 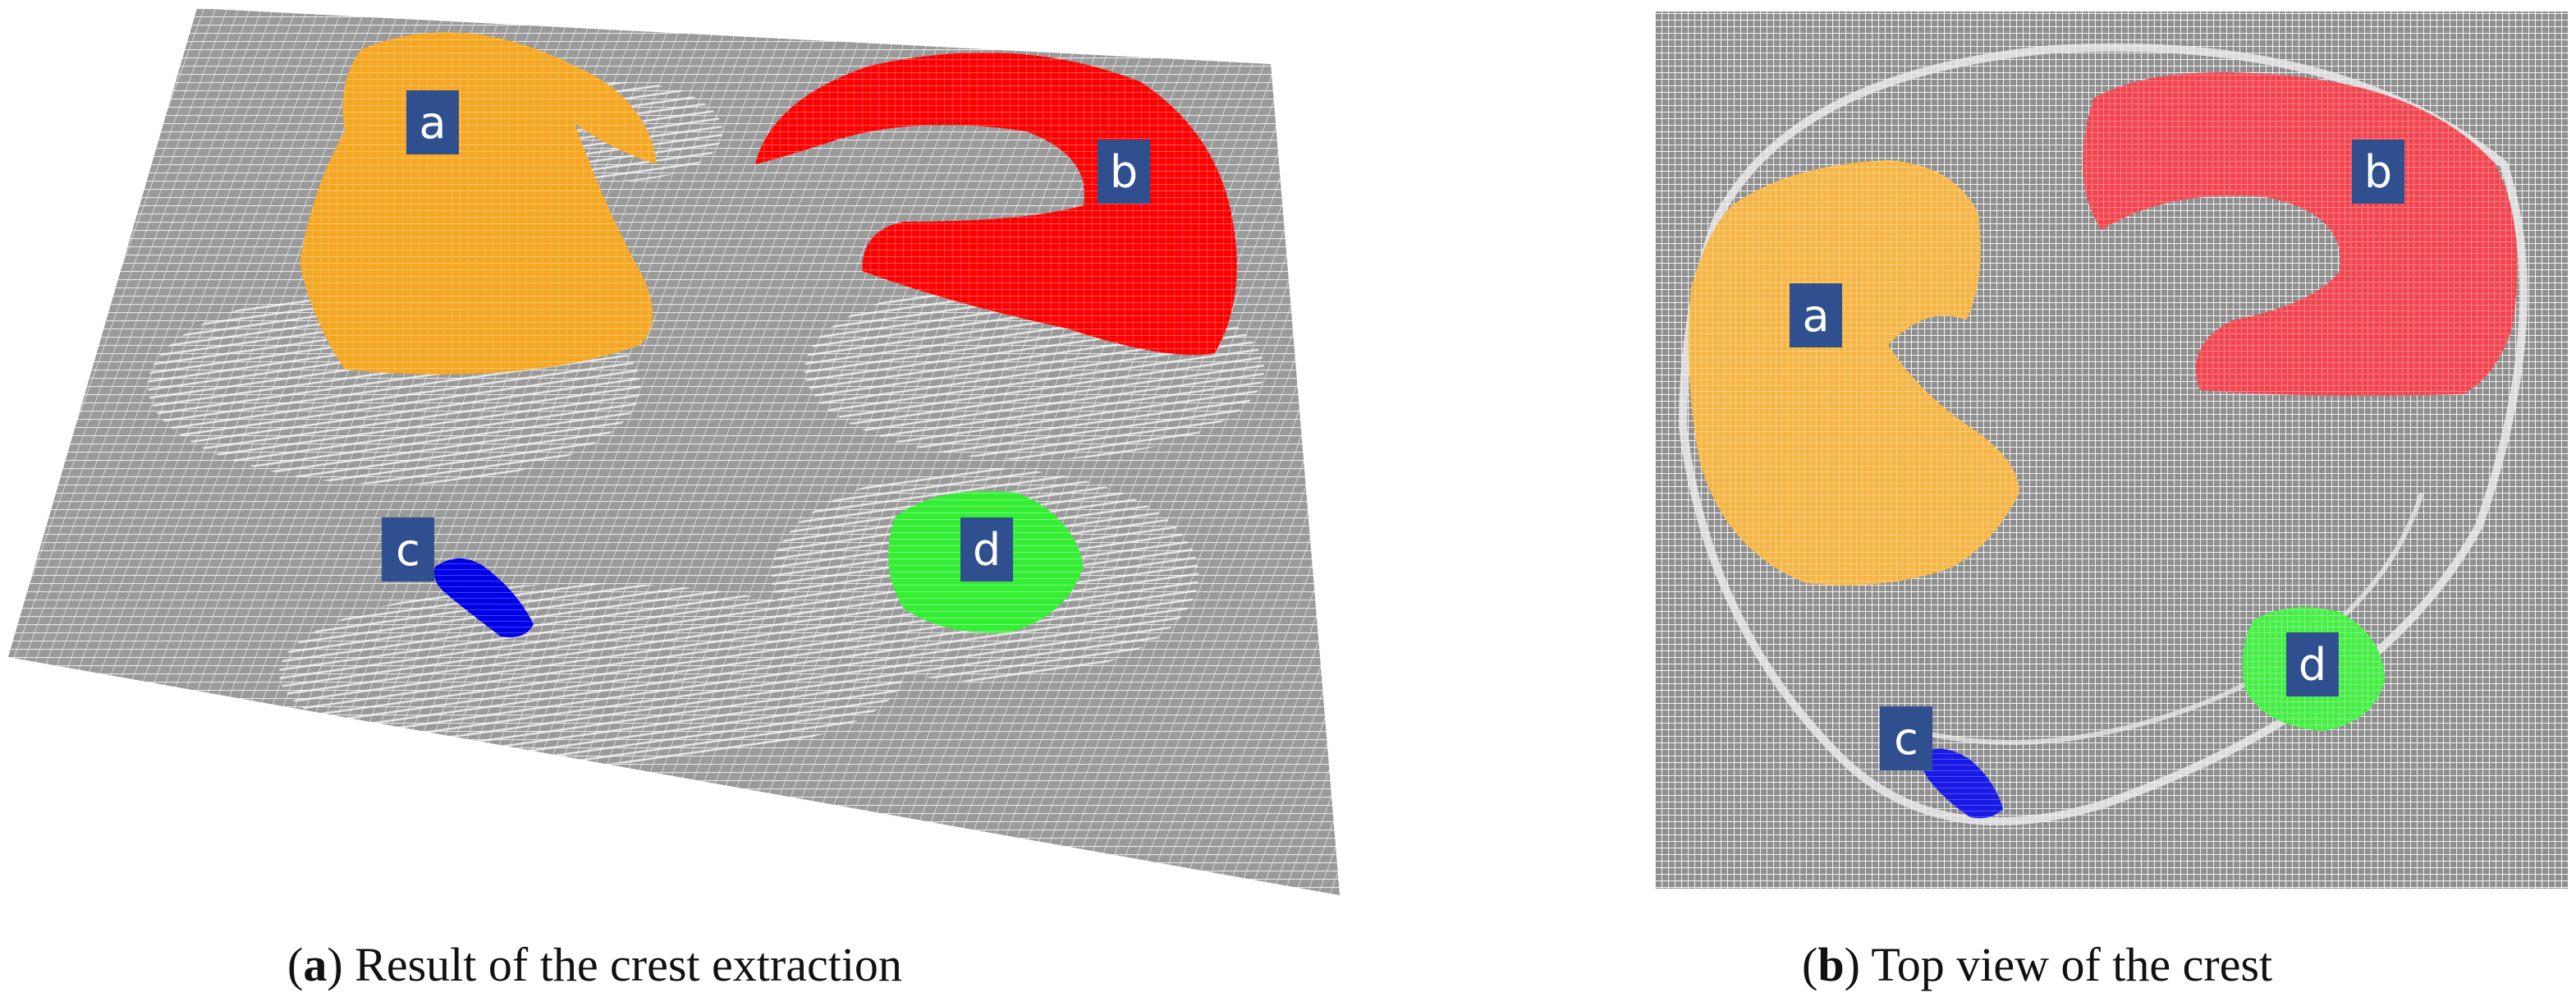 What do you see at coordinates (1831, 964) in the screenshot?
I see `caption-b-label: b` at bounding box center [1831, 964].